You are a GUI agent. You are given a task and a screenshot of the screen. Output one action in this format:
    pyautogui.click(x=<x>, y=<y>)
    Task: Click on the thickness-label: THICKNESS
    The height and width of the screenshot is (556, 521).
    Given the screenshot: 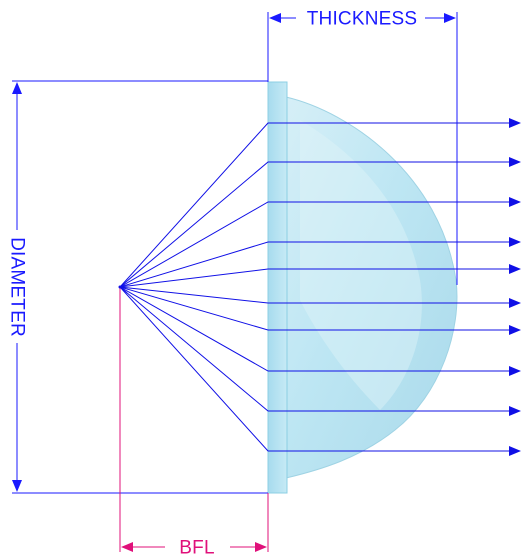 What is the action you would take?
    pyautogui.click(x=362, y=19)
    